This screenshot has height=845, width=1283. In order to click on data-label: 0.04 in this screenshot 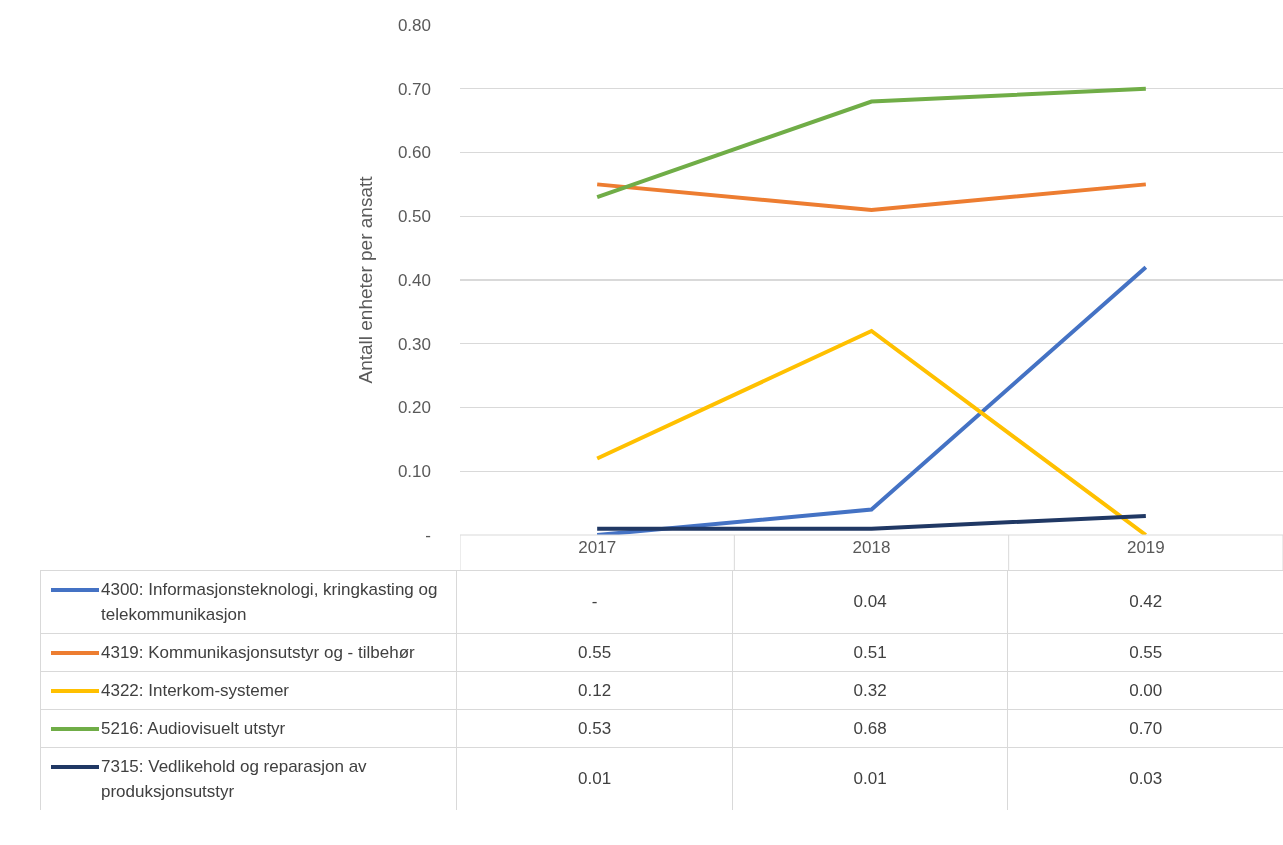, I will do `click(869, 602)`.